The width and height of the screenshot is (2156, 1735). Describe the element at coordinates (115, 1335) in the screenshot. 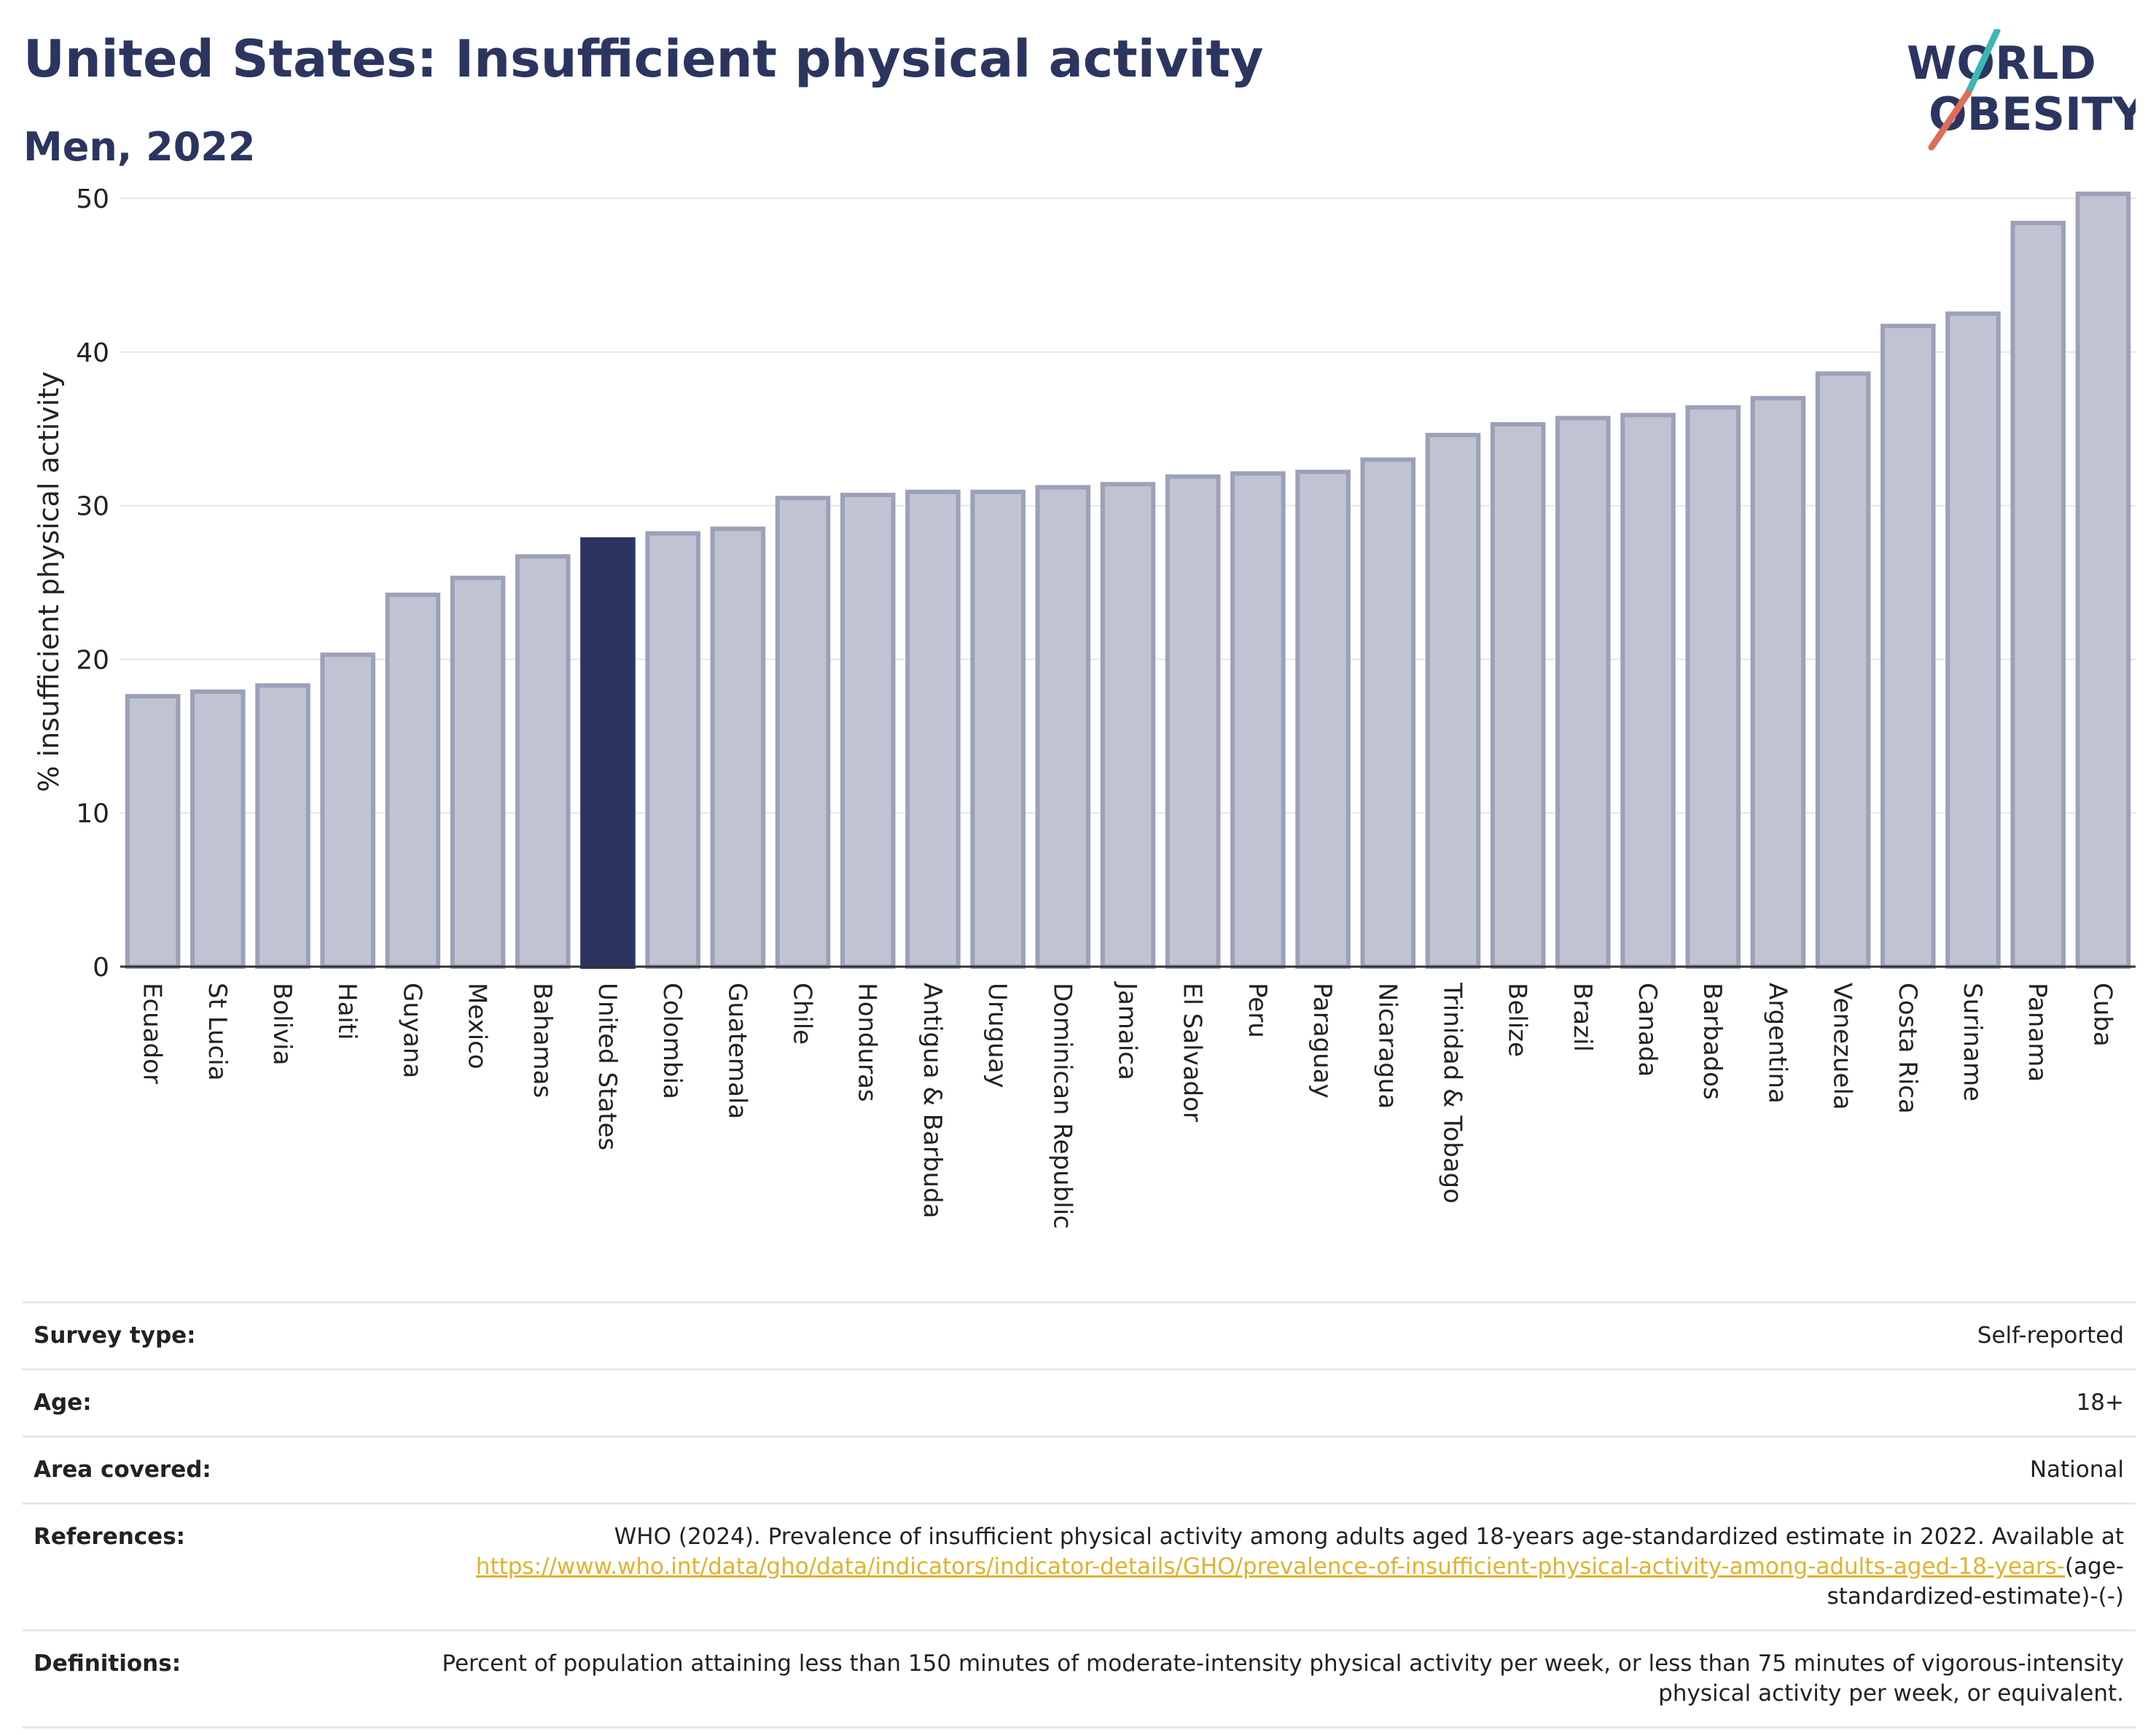

I see `survey-type-label: Survey type:` at that location.